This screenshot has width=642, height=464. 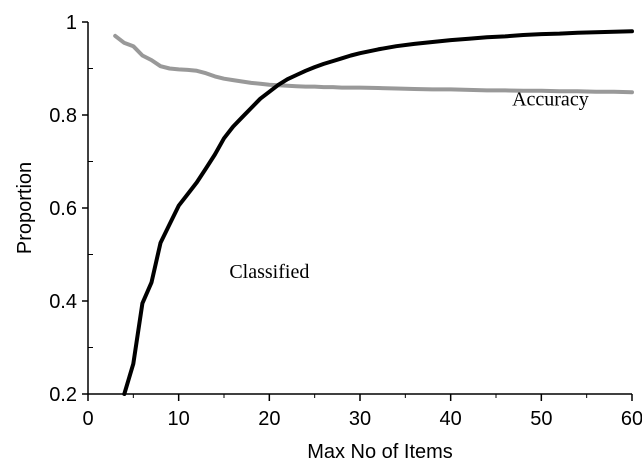 What do you see at coordinates (541, 419) in the screenshot?
I see `x-tick-label: 50` at bounding box center [541, 419].